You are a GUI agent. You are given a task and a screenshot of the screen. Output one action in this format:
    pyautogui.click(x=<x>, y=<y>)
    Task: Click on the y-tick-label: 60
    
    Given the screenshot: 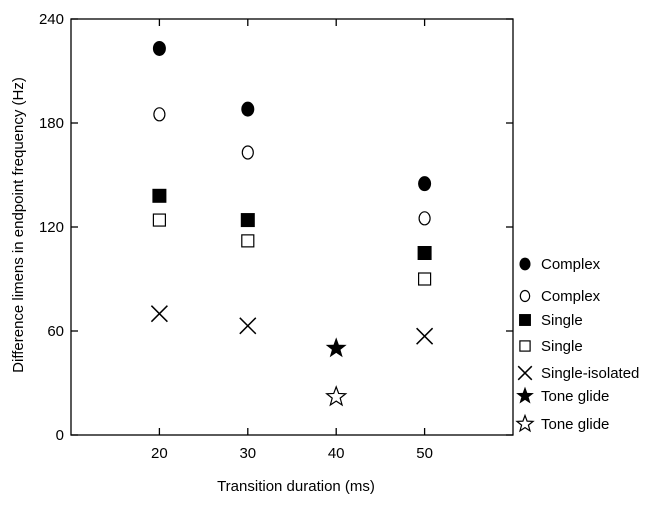 What is the action you would take?
    pyautogui.click(x=55, y=331)
    